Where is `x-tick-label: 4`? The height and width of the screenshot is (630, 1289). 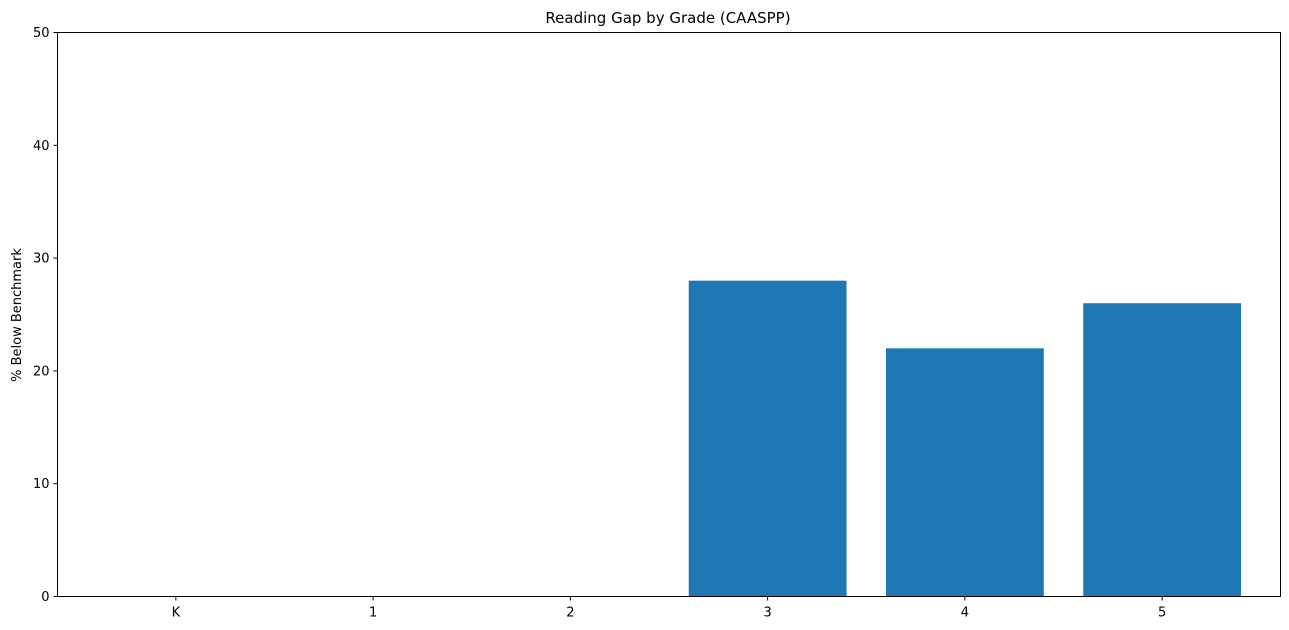
x-tick-label: 4 is located at coordinates (965, 613).